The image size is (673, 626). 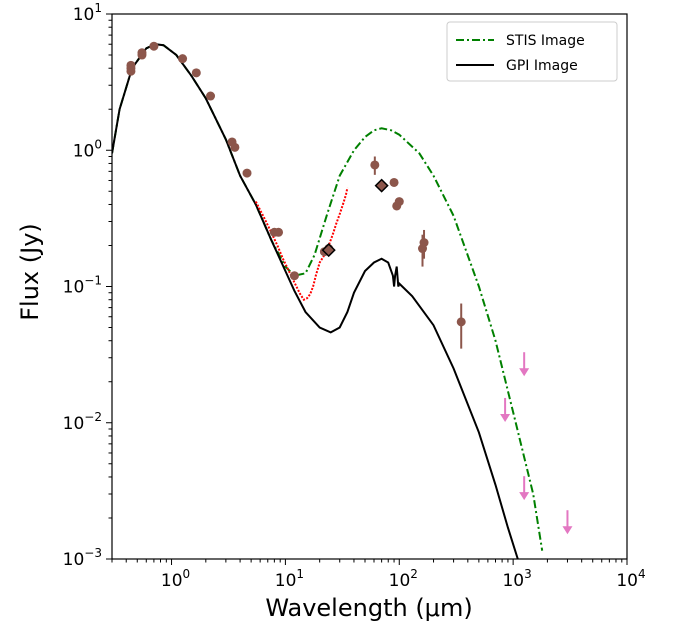 I want to click on y-tick-label: 10¹, so click(x=87, y=13).